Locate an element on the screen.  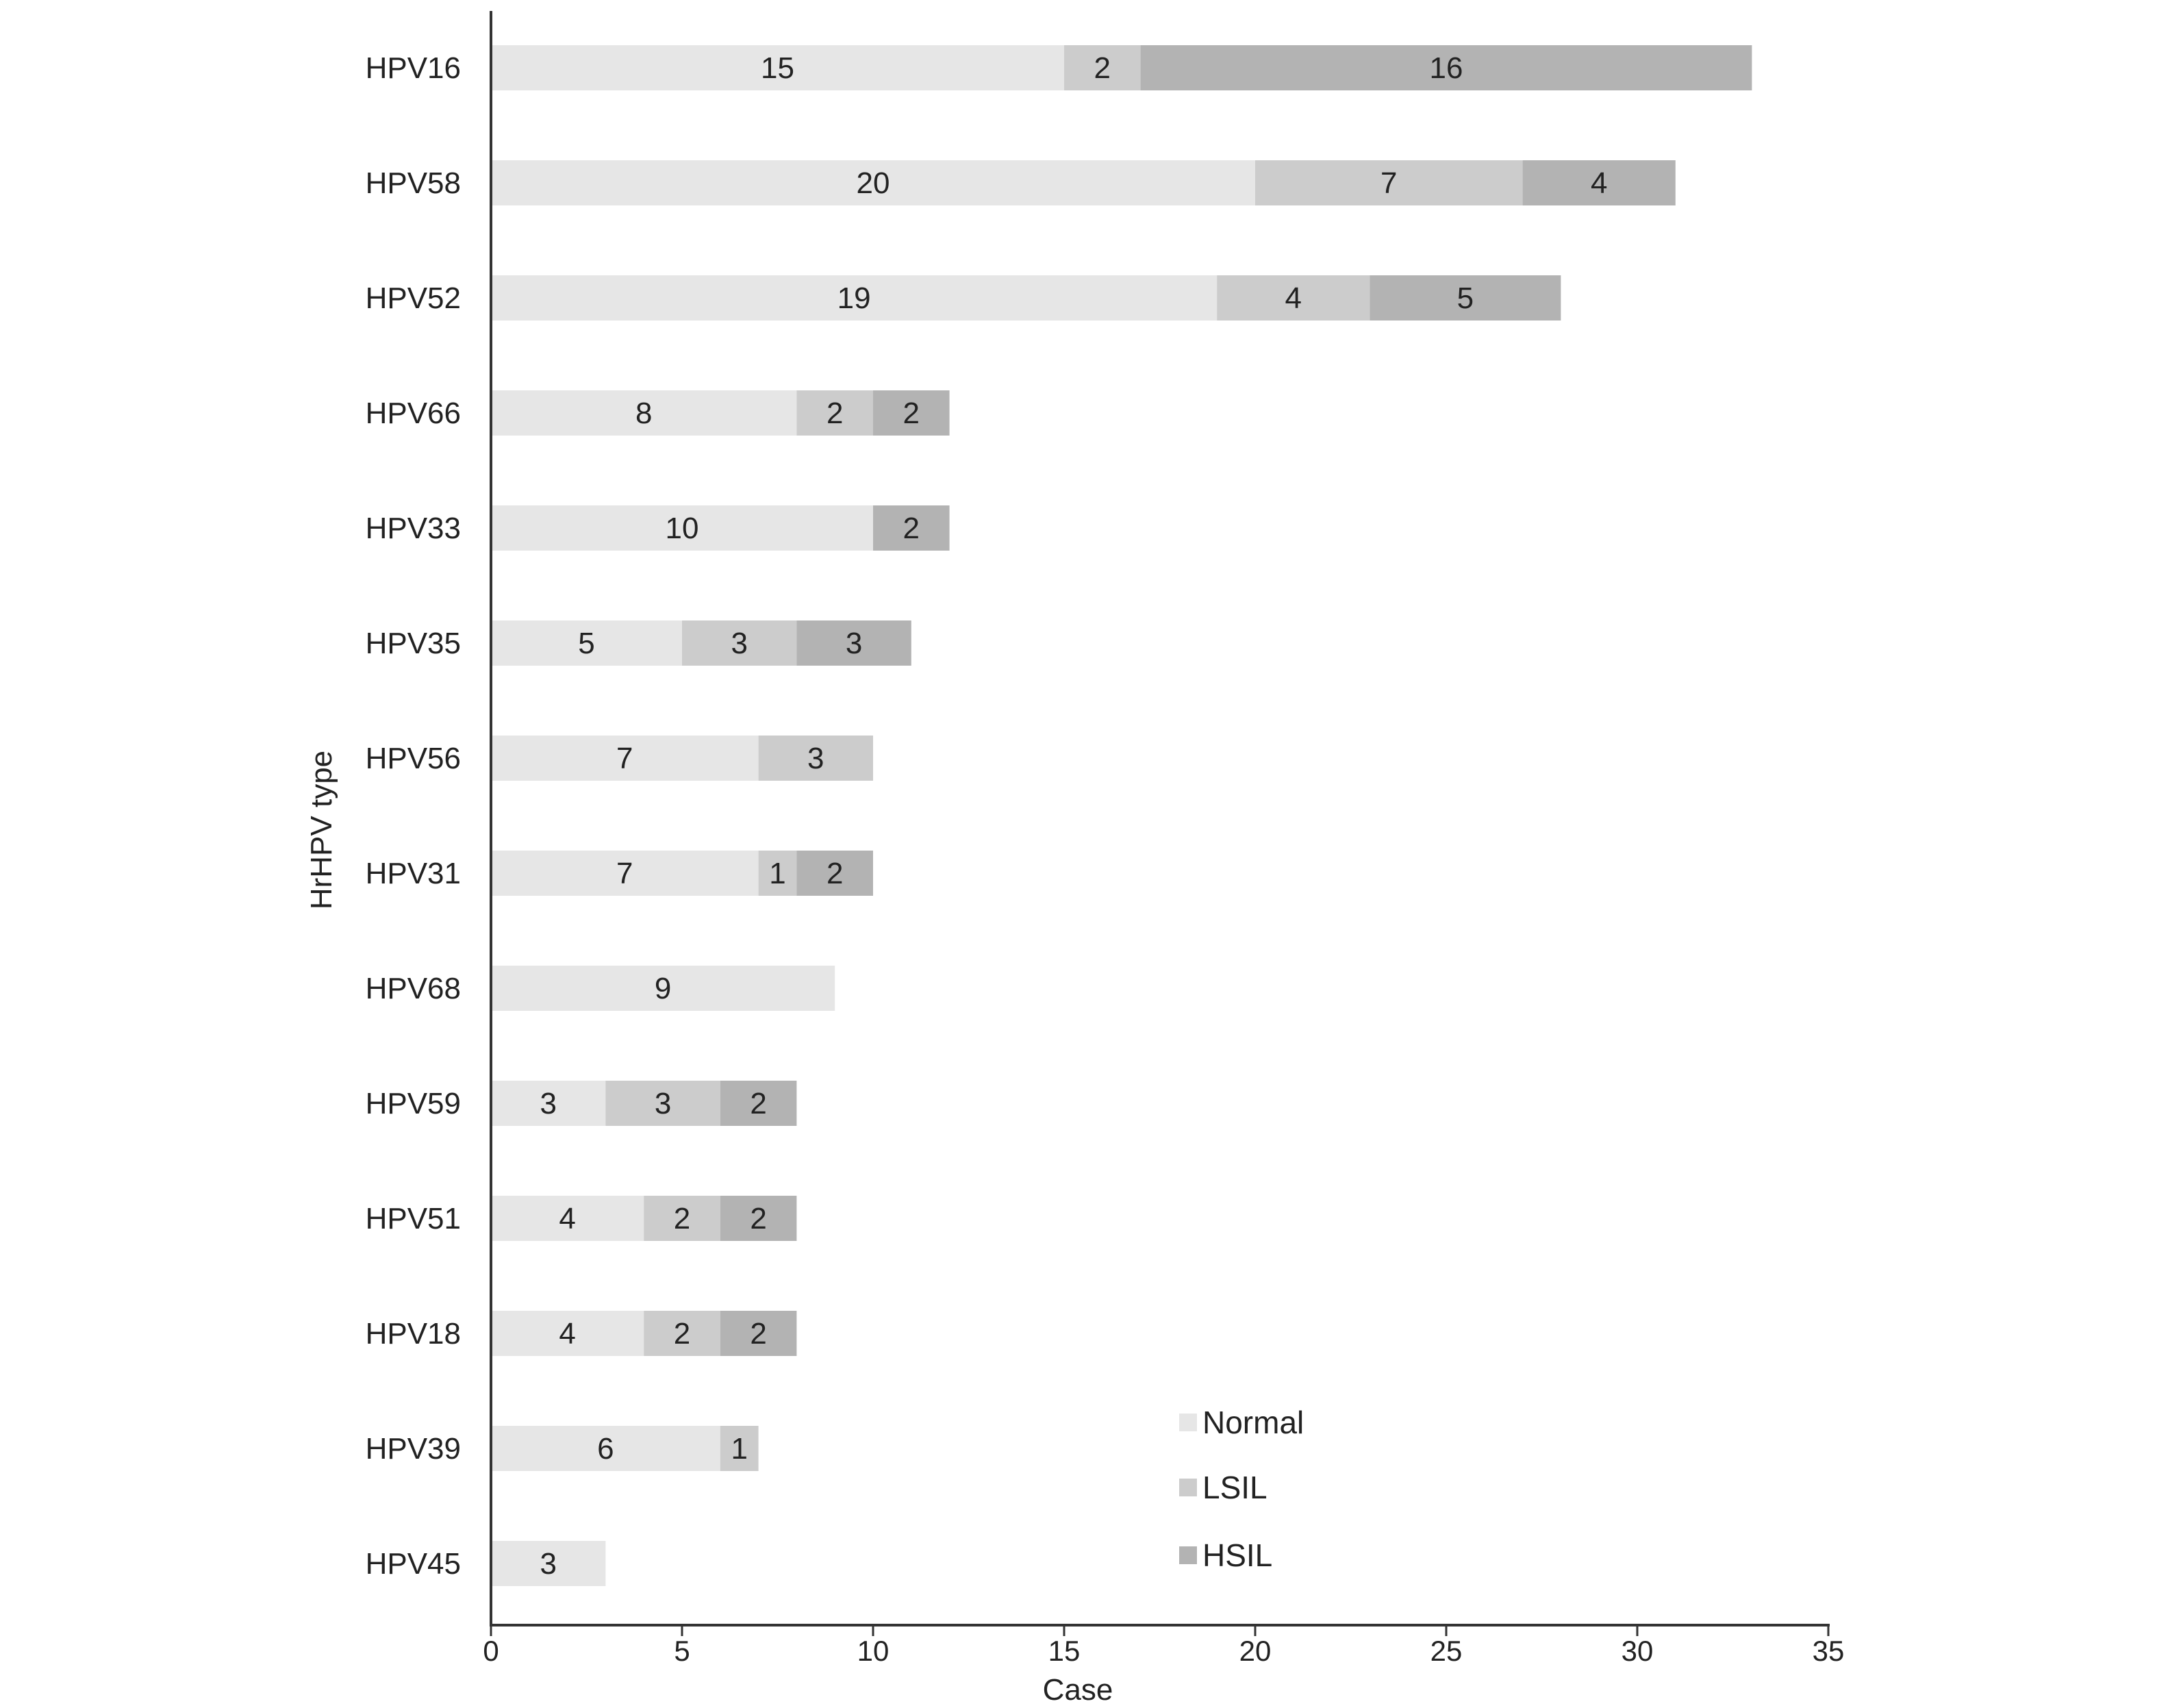
y-axis-title: HrHPV type is located at coordinates (321, 830).